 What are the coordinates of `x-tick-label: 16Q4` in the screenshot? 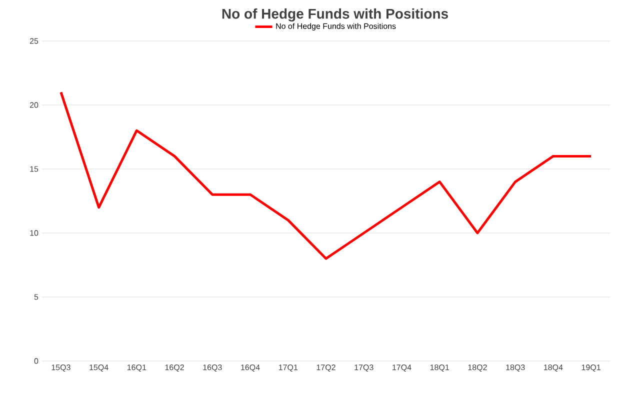 It's located at (250, 368).